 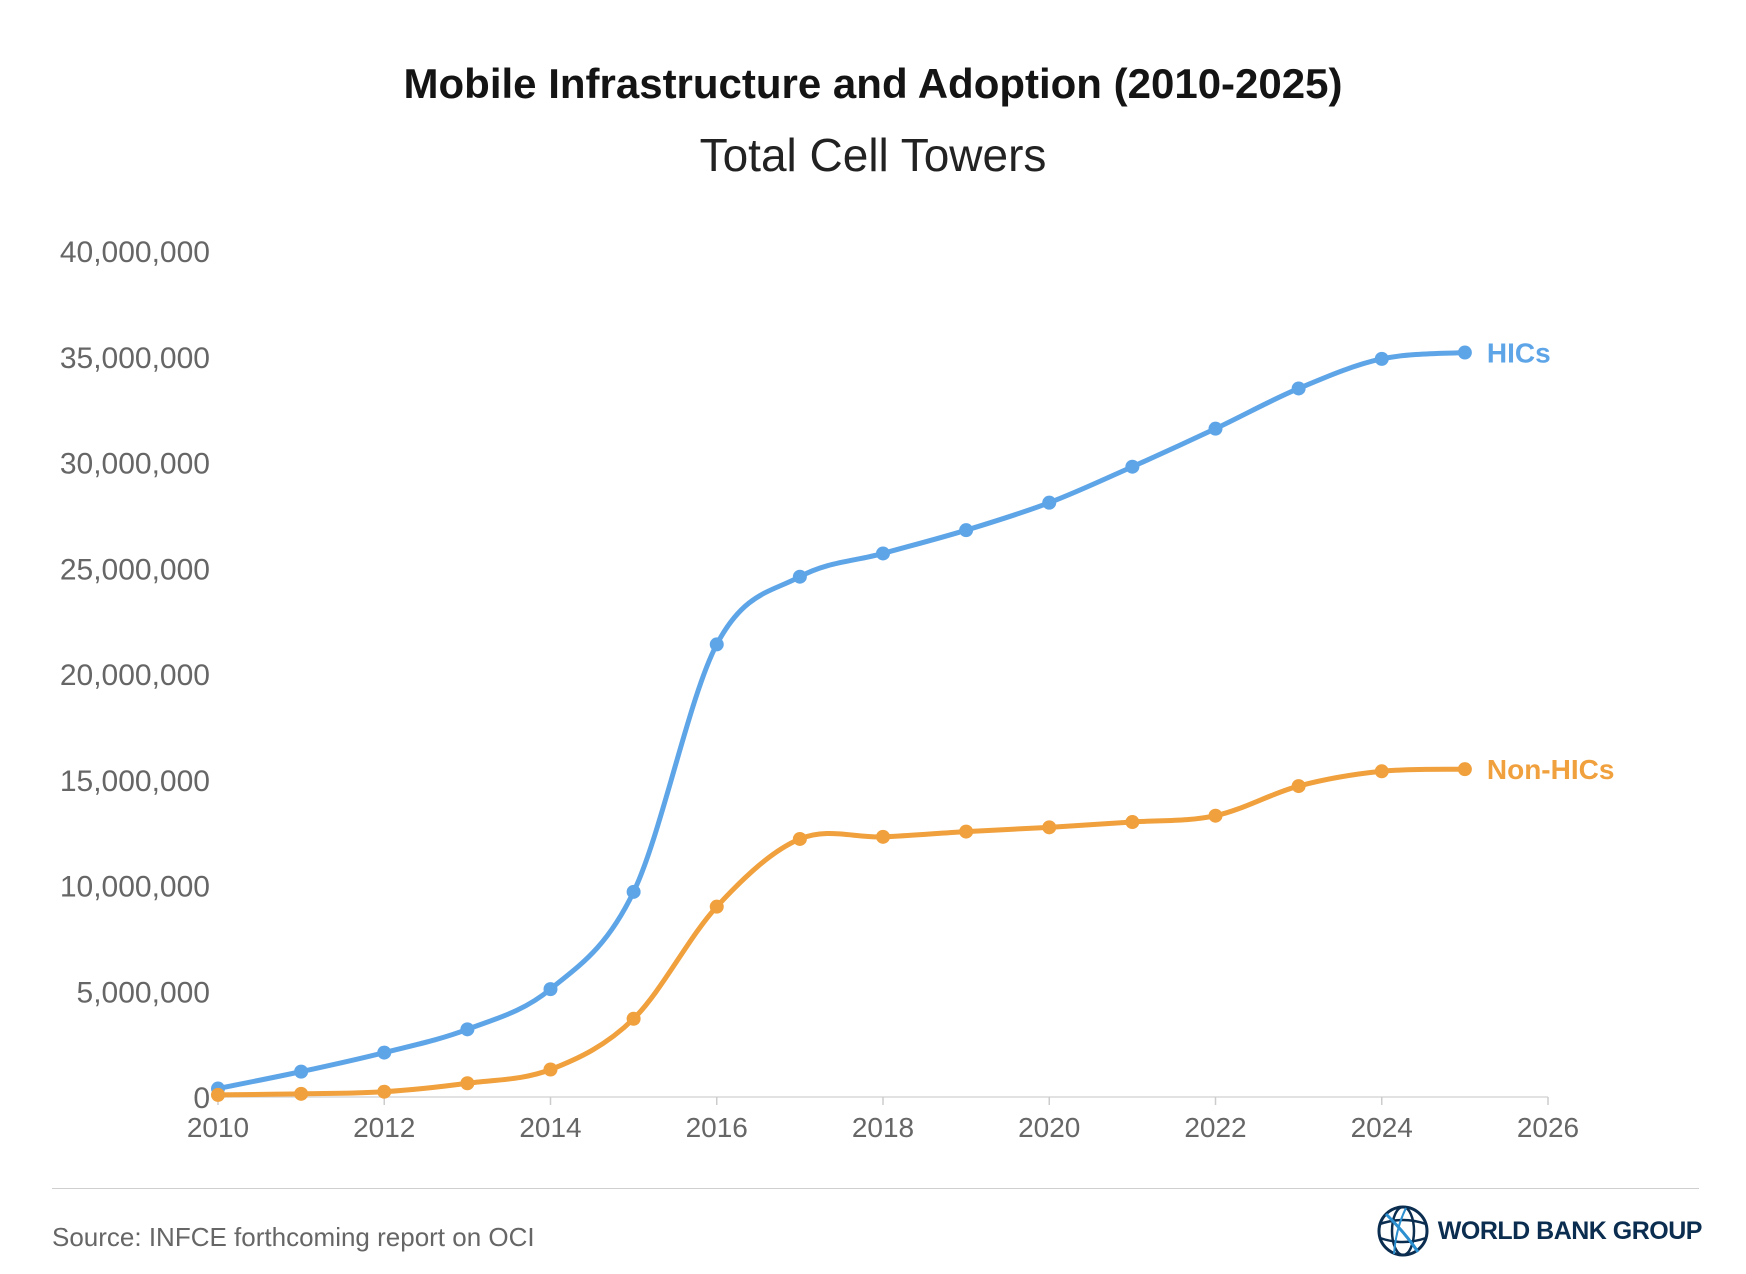 I want to click on y-tick-label: 30,000,000, so click(x=135, y=464).